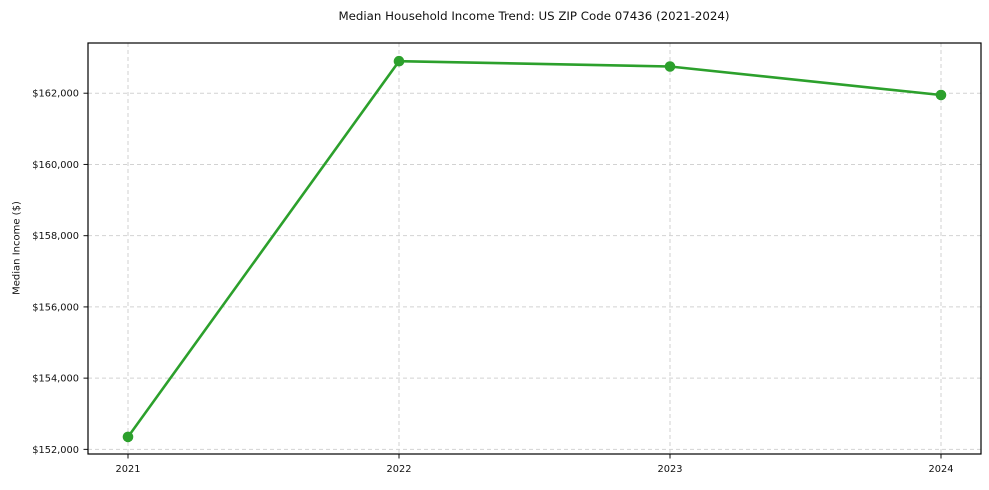 This screenshot has width=989, height=490. I want to click on data-point-2021, so click(128, 437).